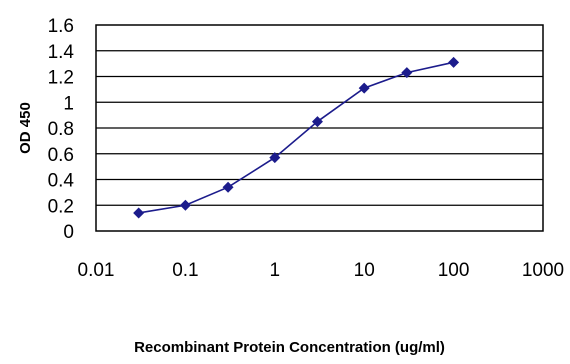 This screenshot has height=364, width=570. What do you see at coordinates (96, 270) in the screenshot?
I see `x-tick-label: 0.01` at bounding box center [96, 270].